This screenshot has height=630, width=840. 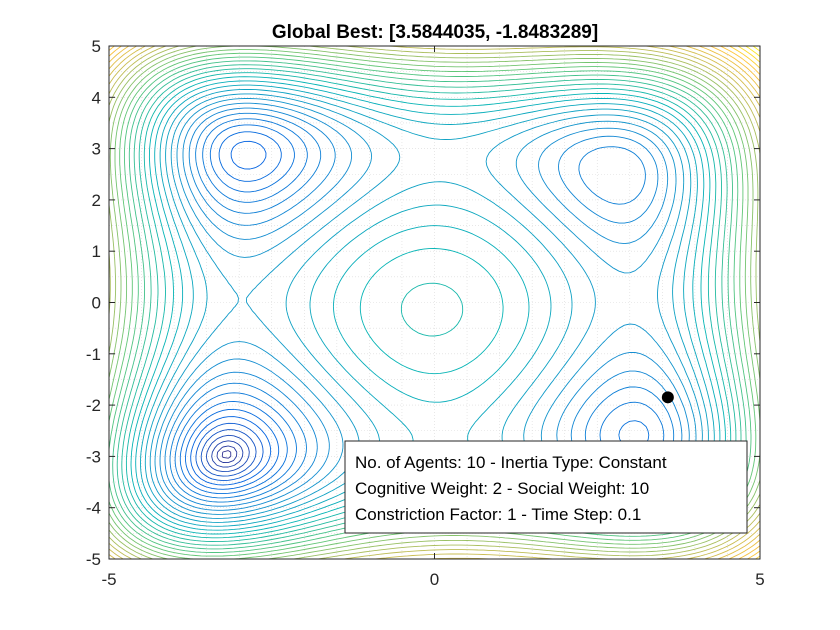 I want to click on legend-frame, so click(x=546, y=487).